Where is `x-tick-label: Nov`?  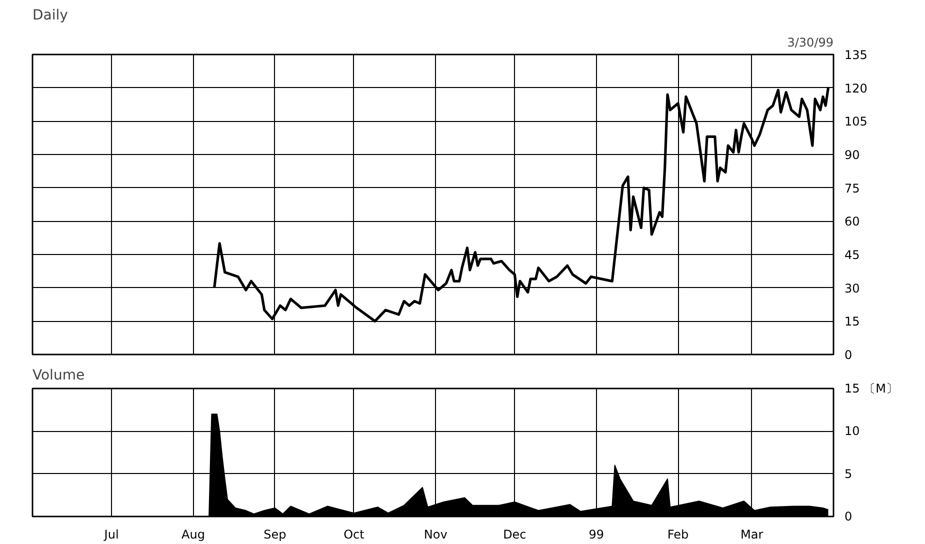 x-tick-label: Nov is located at coordinates (436, 535).